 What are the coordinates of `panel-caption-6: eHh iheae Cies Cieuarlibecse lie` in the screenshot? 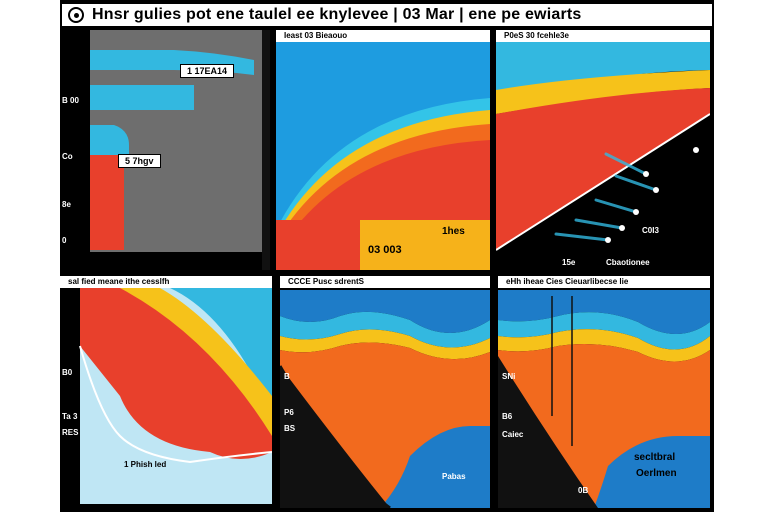 It's located at (604, 282).